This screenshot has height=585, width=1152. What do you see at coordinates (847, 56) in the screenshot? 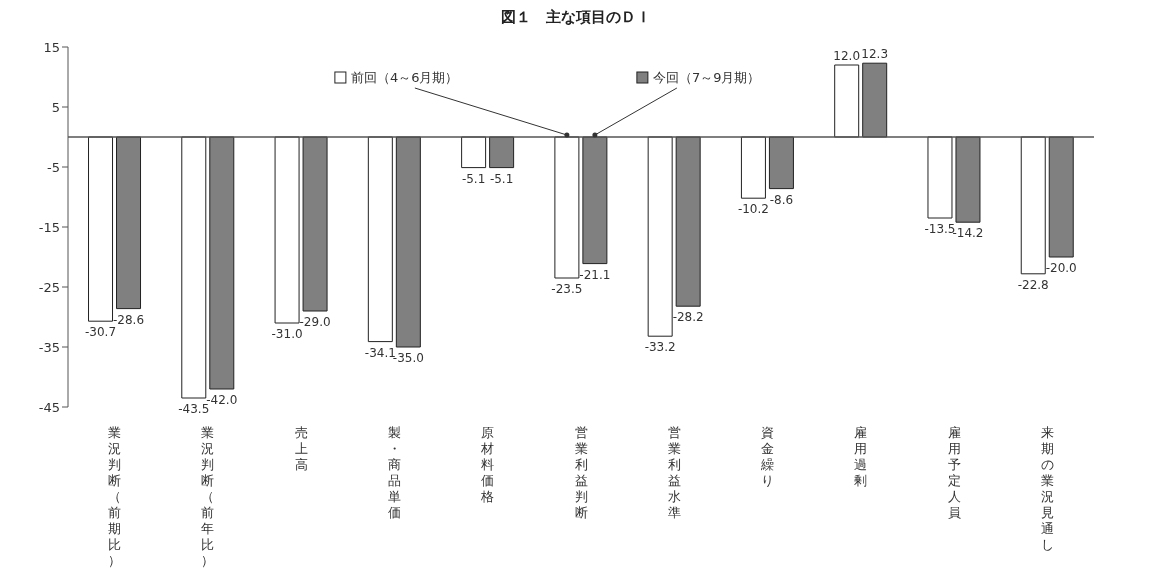
I see `data-label: 12.0` at bounding box center [847, 56].